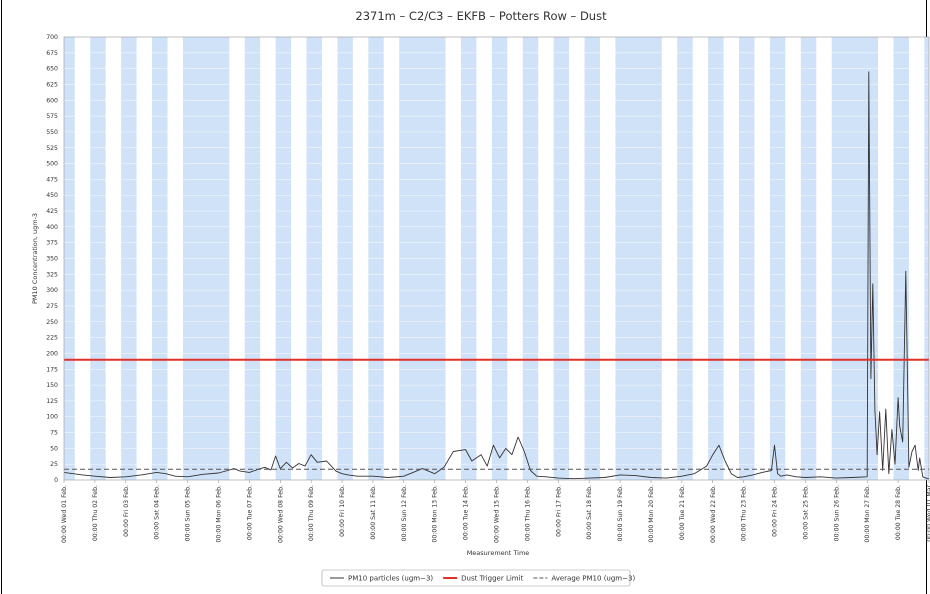 The image size is (930, 594). Describe the element at coordinates (52, 179) in the screenshot. I see `y-tick-label: 475` at that location.